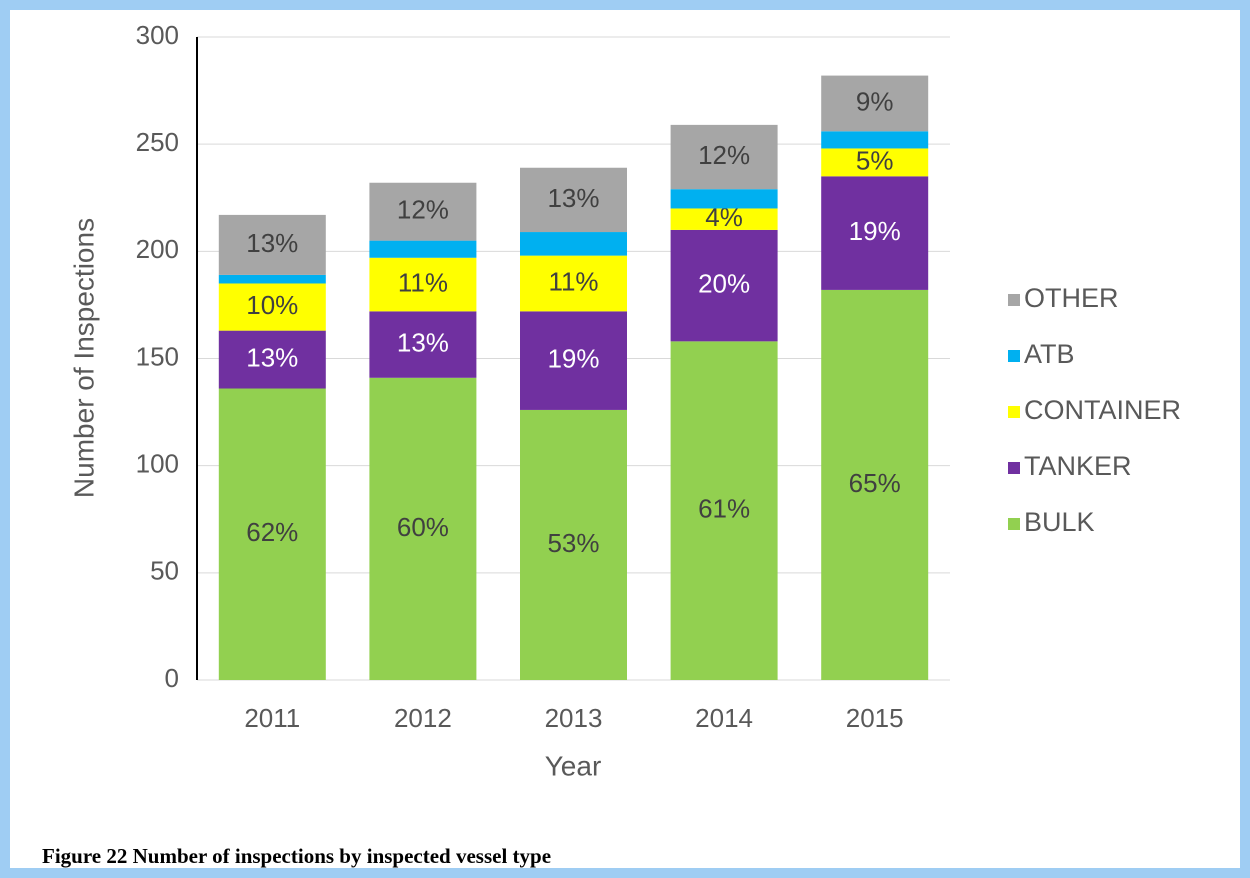 This screenshot has height=878, width=1250. I want to click on data-label: 62%, so click(272, 532).